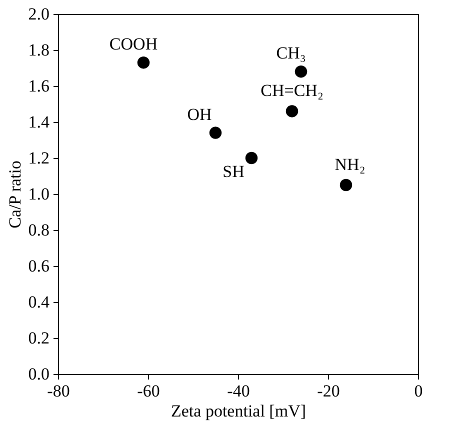 The image size is (454, 431). Describe the element at coordinates (39, 122) in the screenshot. I see `y-tick-label: 1.4` at that location.